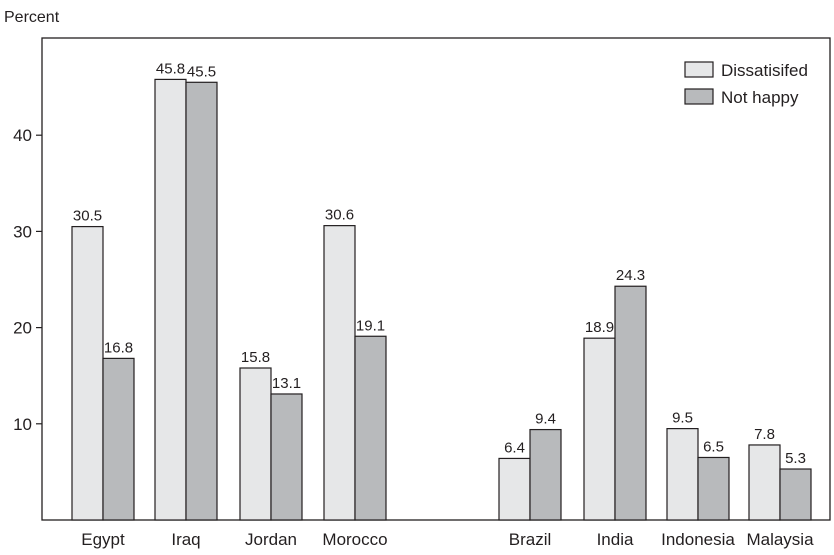 This screenshot has width=834, height=555. Describe the element at coordinates (530, 539) in the screenshot. I see `category-label: Brazil` at that location.